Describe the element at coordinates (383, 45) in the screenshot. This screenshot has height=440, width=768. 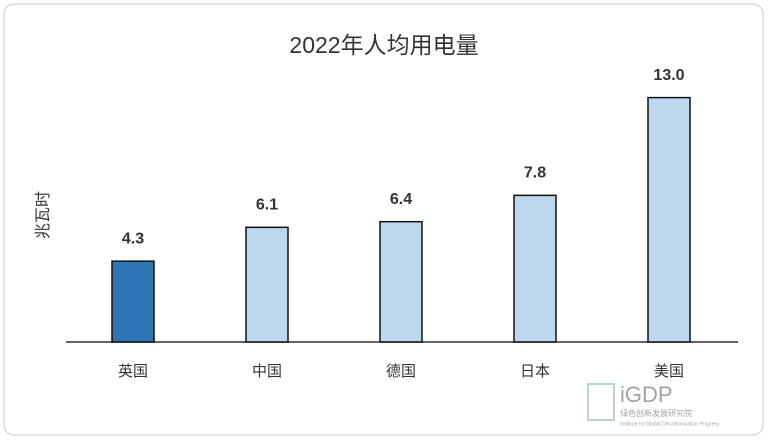
I see `chart-title: 2022年人均用电量` at that location.